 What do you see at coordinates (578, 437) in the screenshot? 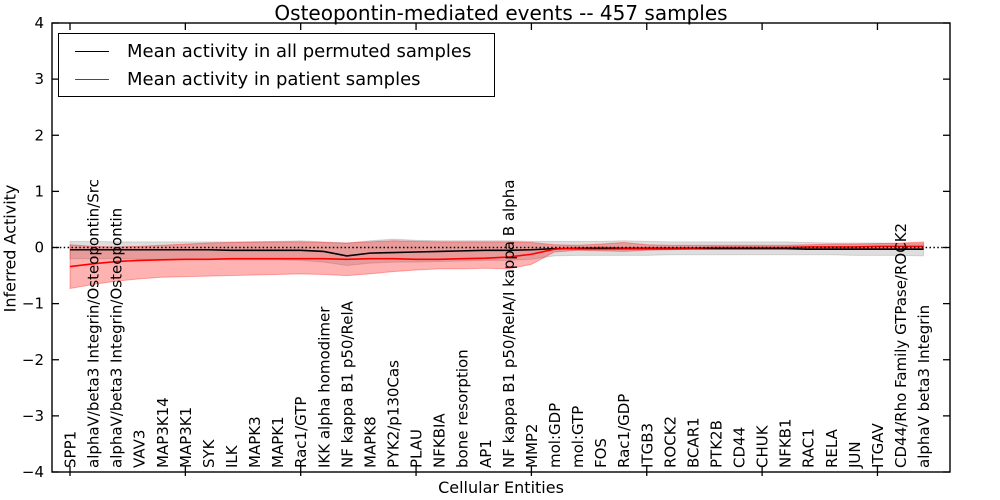
I see `x-category-label: mol:GTP` at bounding box center [578, 437].